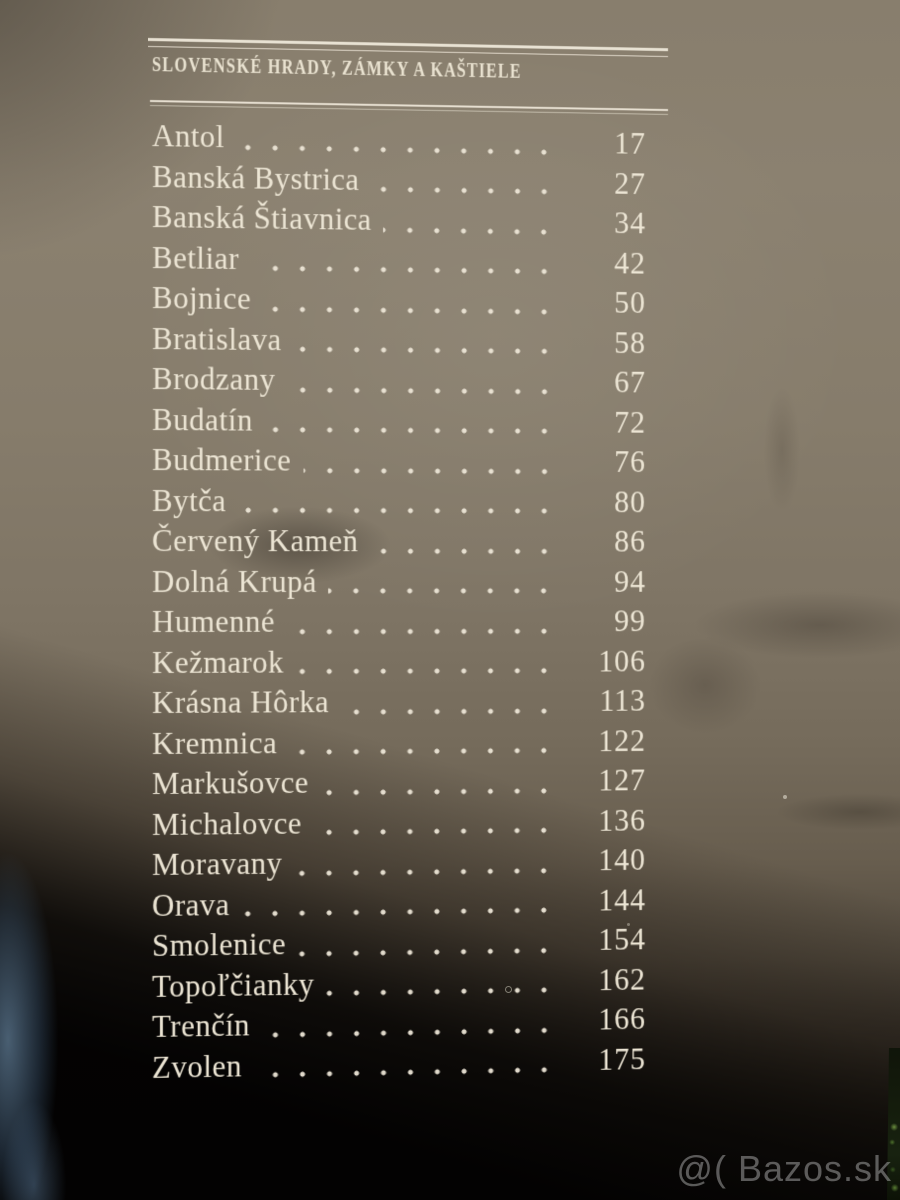 This screenshot has width=900, height=1200. What do you see at coordinates (221, 460) in the screenshot?
I see `toc-entry-name: Budmerice` at bounding box center [221, 460].